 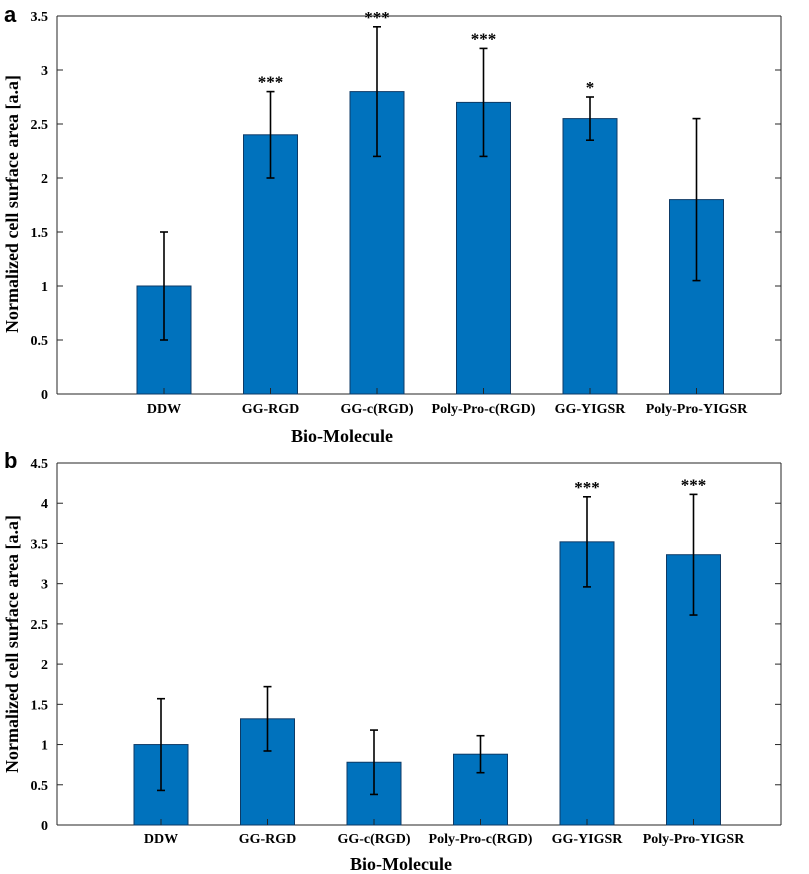 I want to click on significance-label-GG-c(RGD): ***, so click(x=377, y=17).